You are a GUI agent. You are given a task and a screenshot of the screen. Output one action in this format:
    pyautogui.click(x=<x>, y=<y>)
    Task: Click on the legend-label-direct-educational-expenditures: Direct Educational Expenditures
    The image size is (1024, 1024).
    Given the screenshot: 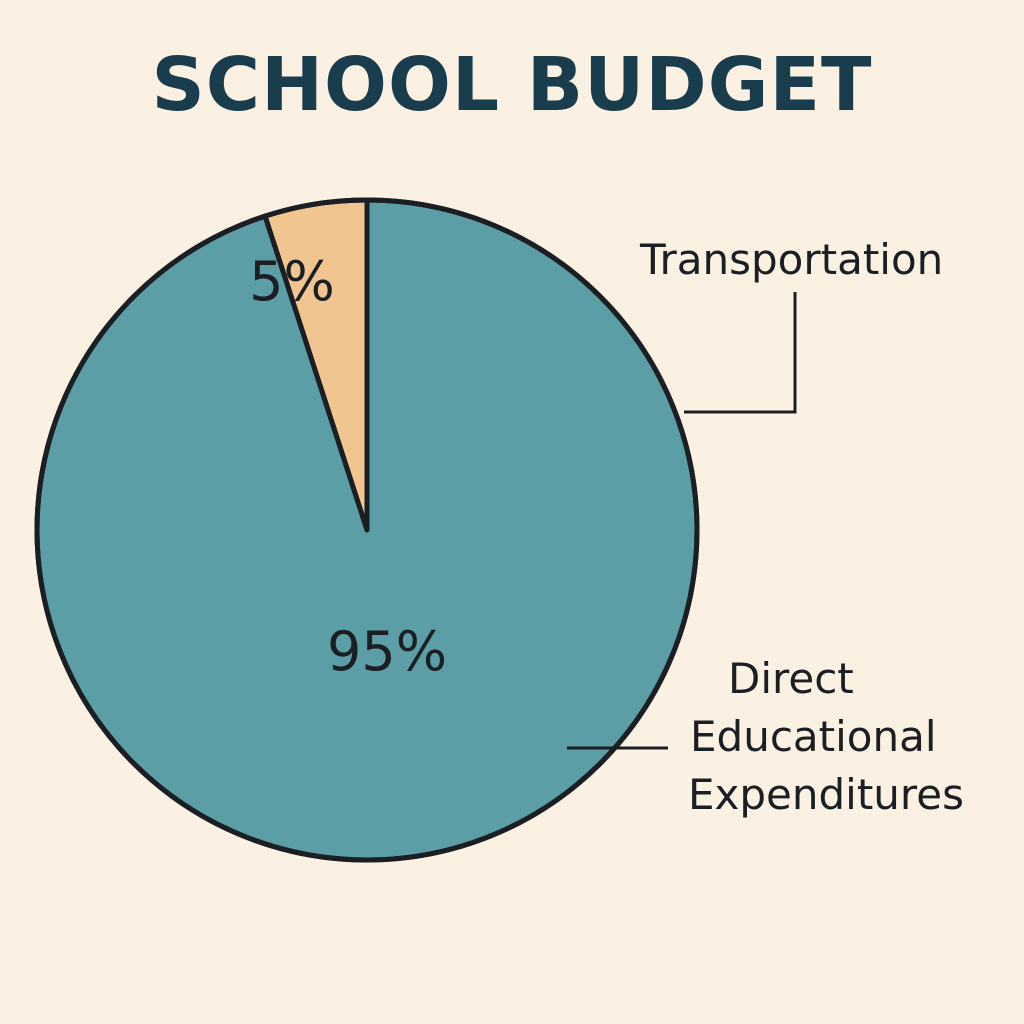 What is the action you would take?
    pyautogui.click(x=826, y=736)
    